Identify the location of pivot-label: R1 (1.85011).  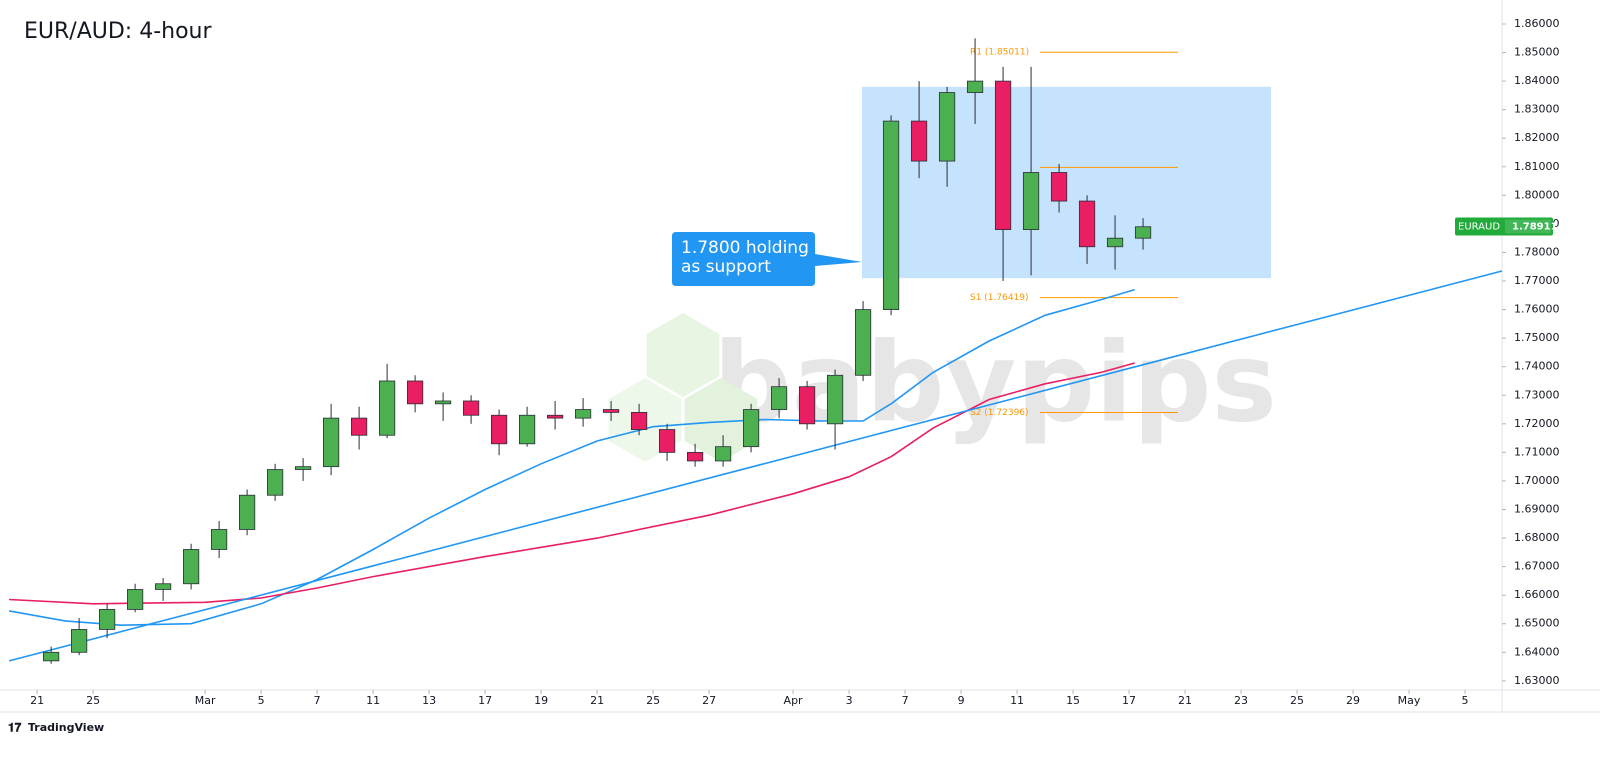
(999, 53).